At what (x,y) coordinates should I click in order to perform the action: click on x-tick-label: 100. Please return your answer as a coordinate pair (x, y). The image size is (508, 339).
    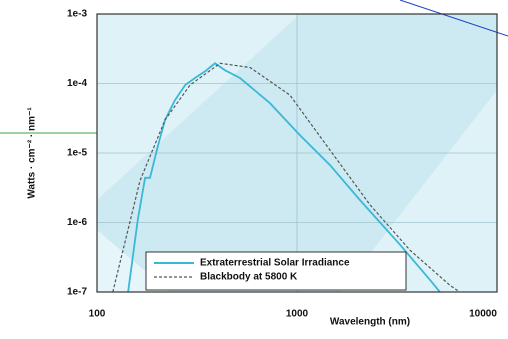
    Looking at the image, I should click on (97, 314).